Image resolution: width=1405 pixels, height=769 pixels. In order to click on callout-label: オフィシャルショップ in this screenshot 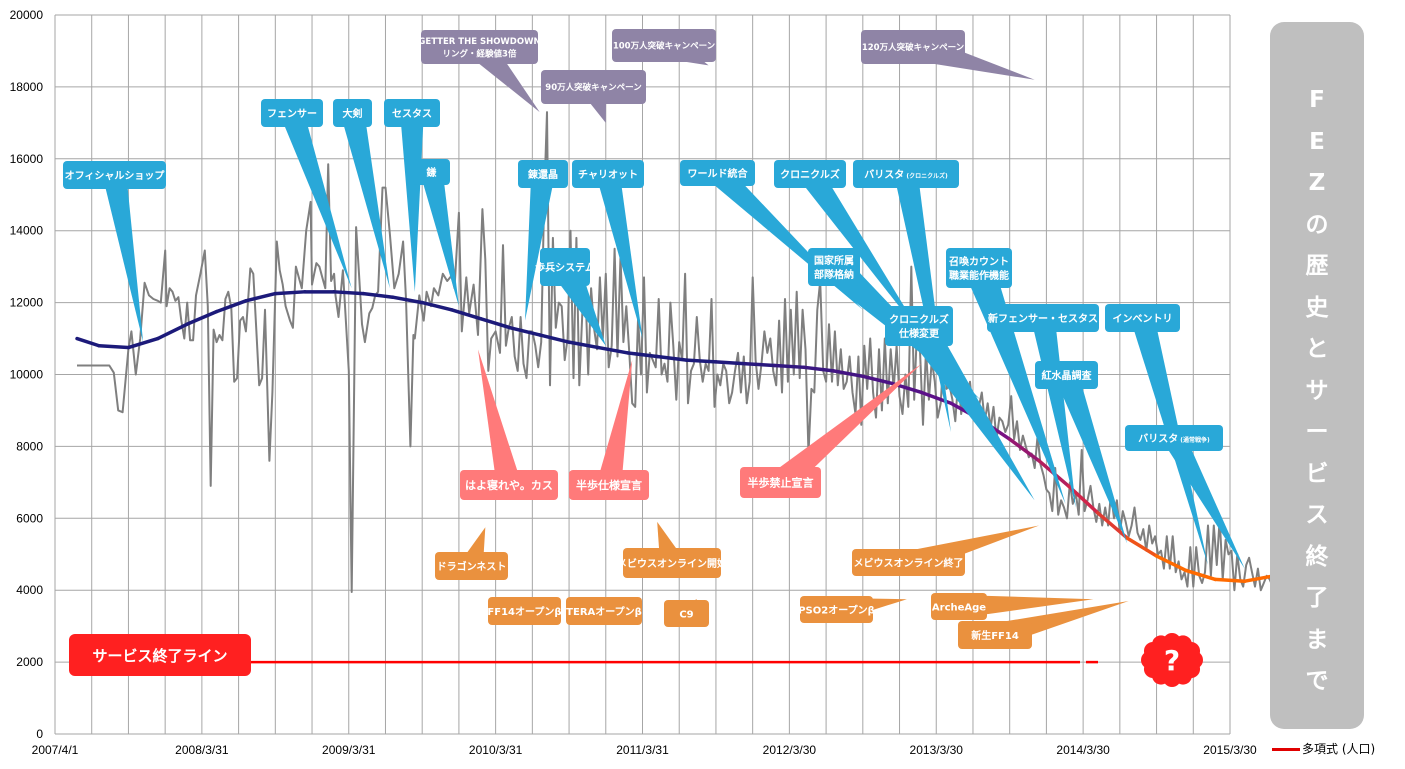, I will do `click(115, 175)`.